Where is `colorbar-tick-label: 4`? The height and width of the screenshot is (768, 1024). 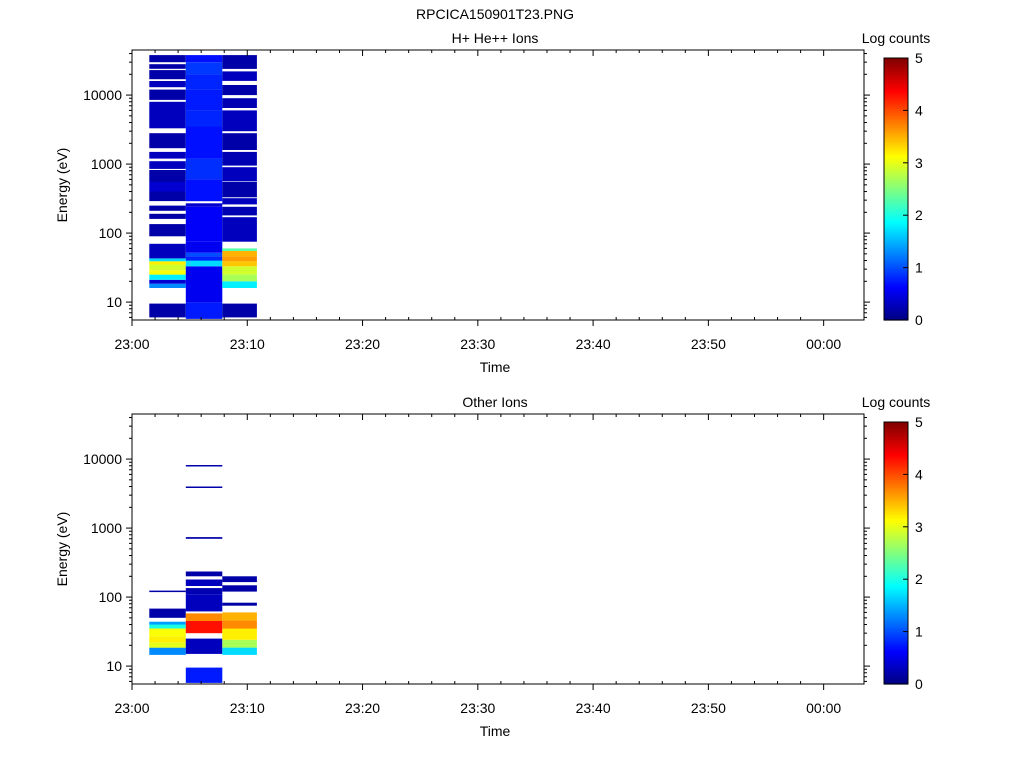
colorbar-tick-label: 4 is located at coordinates (919, 474).